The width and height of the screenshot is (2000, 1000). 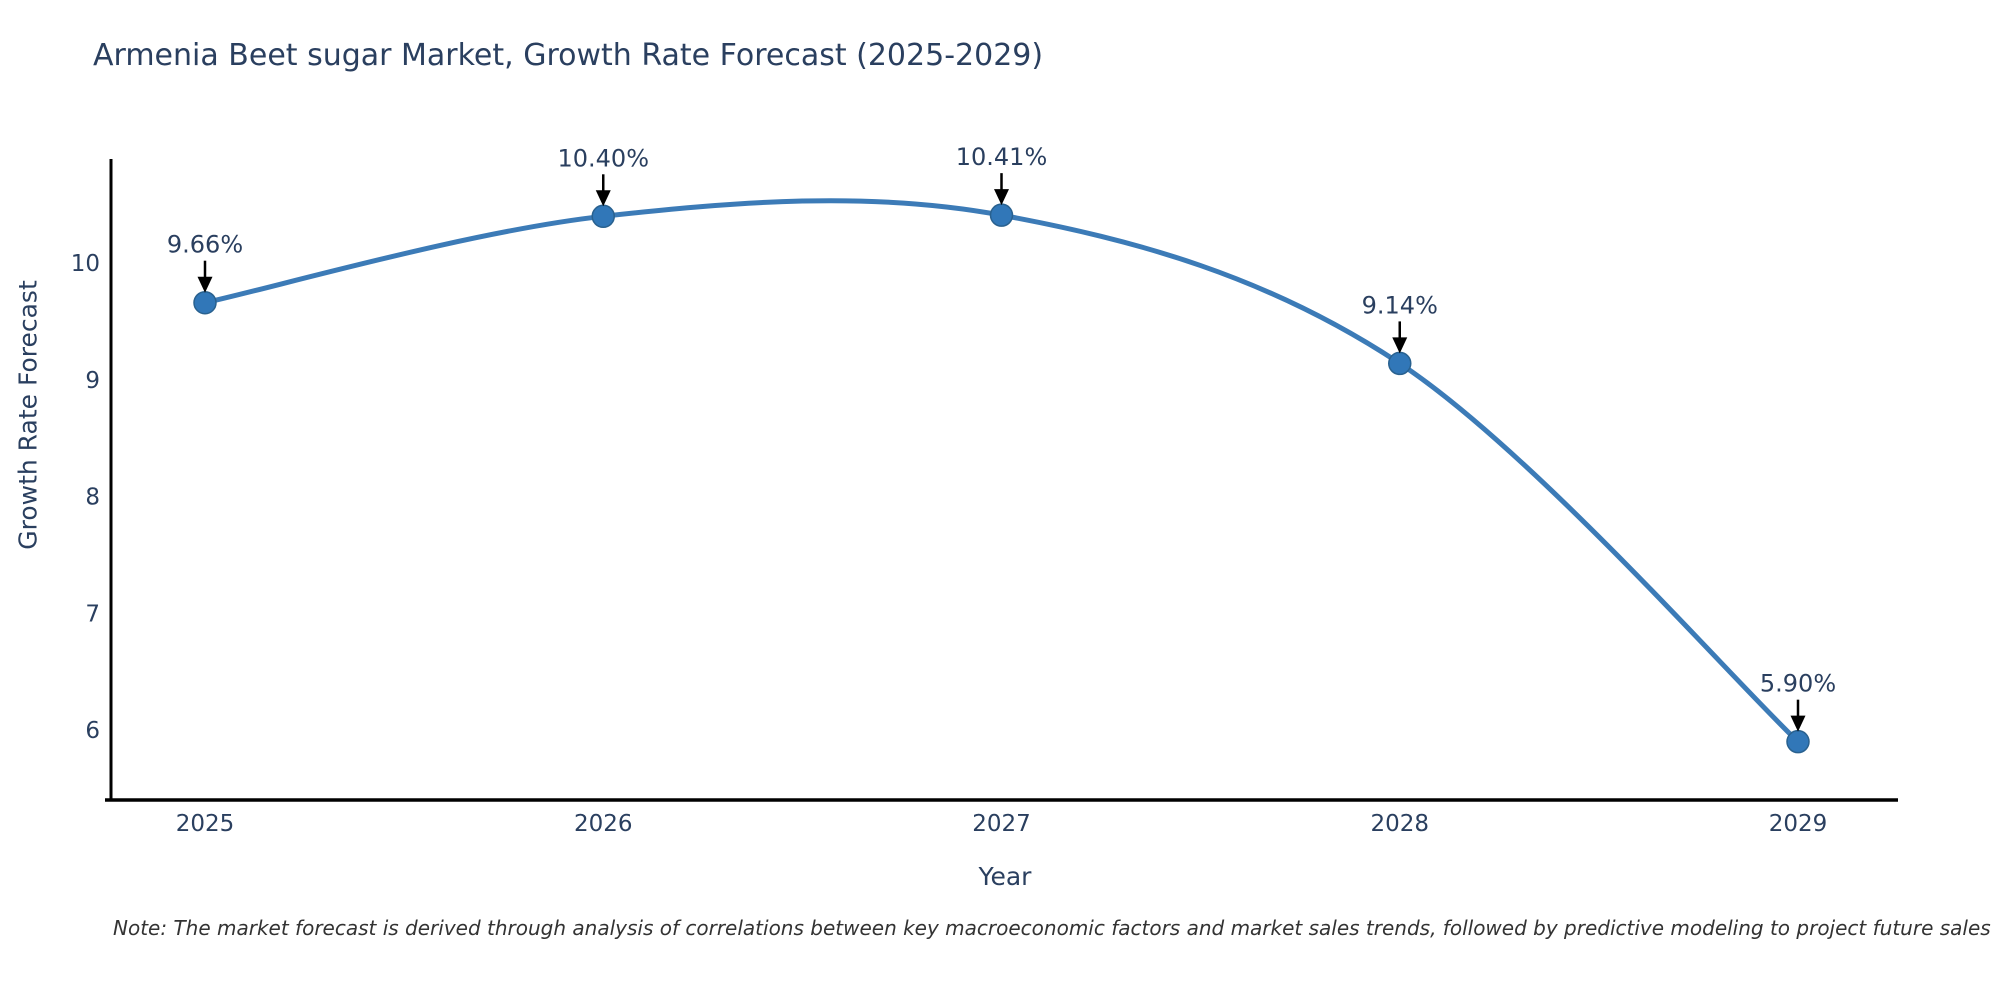 What do you see at coordinates (205, 245) in the screenshot?
I see `point-value-label: 9.66%` at bounding box center [205, 245].